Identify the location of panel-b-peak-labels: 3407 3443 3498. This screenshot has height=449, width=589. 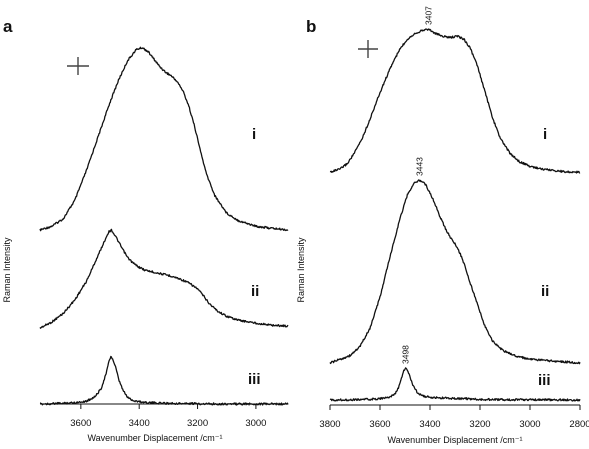
(417, 185).